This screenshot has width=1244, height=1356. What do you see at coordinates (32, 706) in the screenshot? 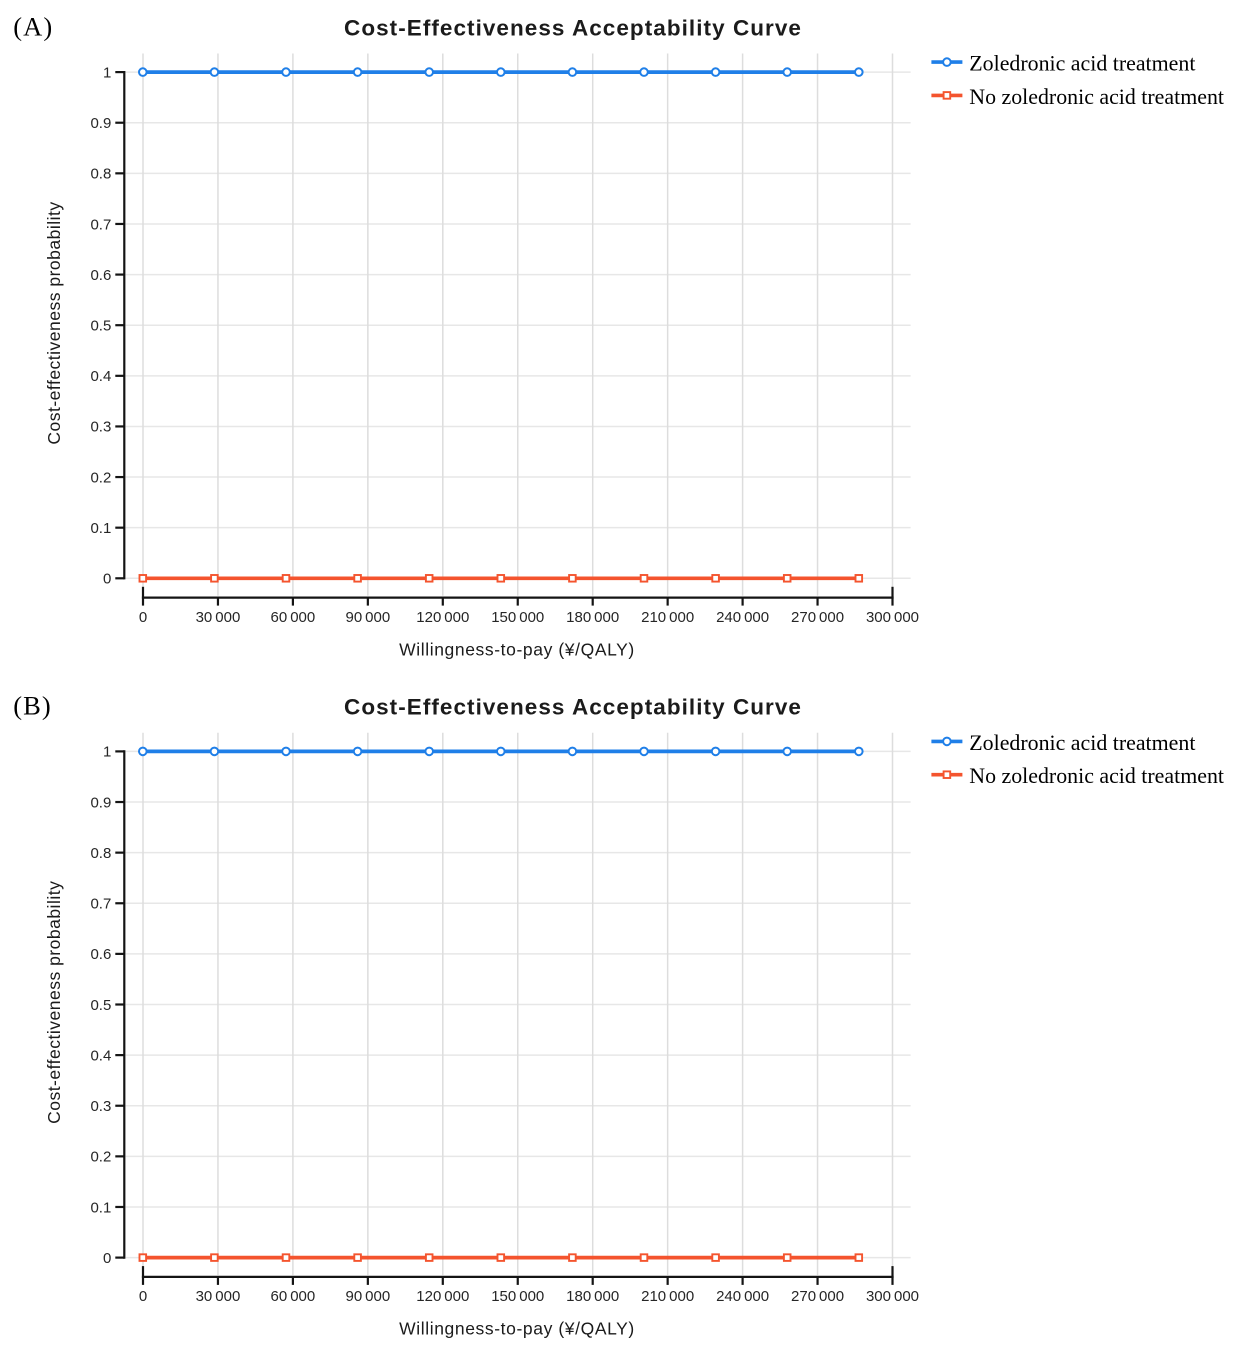
I see `svg-text: (B)` at bounding box center [32, 706].